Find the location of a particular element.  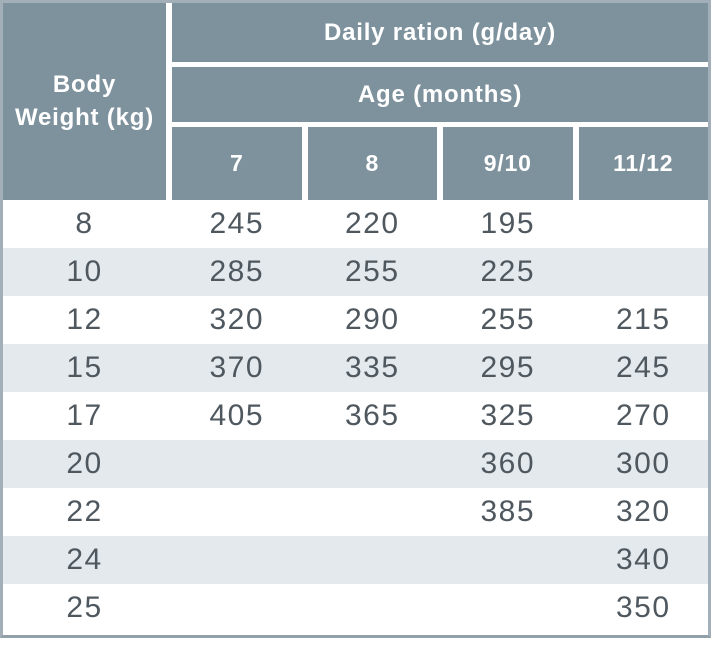

table-row: 22 385 320 is located at coordinates (355, 512).